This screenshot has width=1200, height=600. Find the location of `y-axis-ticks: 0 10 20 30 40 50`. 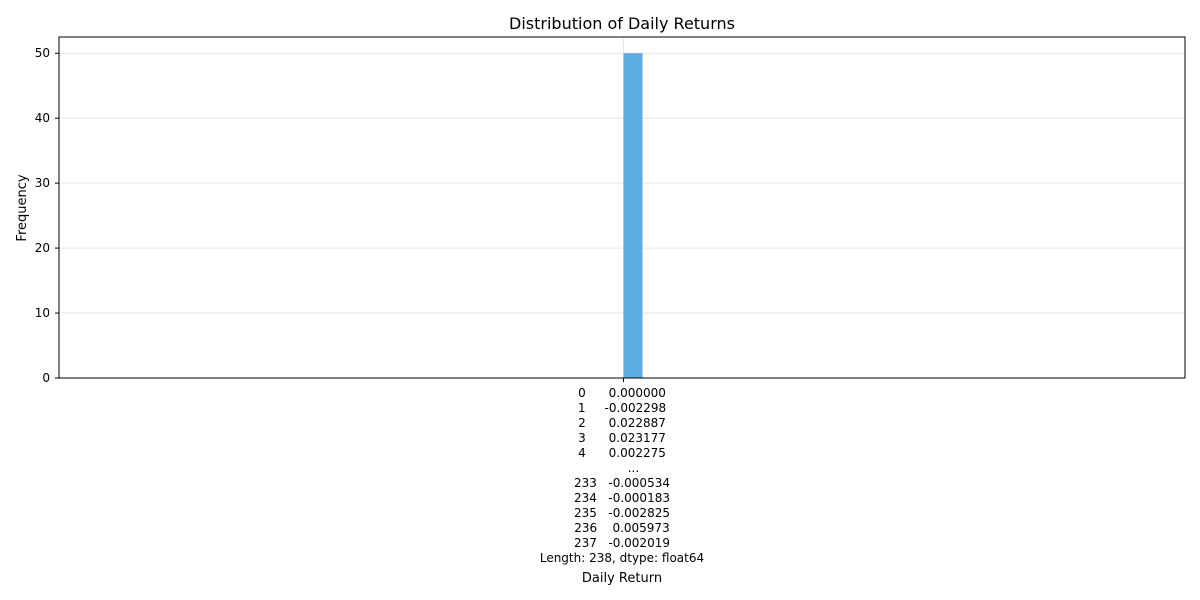

y-axis-ticks: 0 10 20 30 40 50 is located at coordinates (47, 215).